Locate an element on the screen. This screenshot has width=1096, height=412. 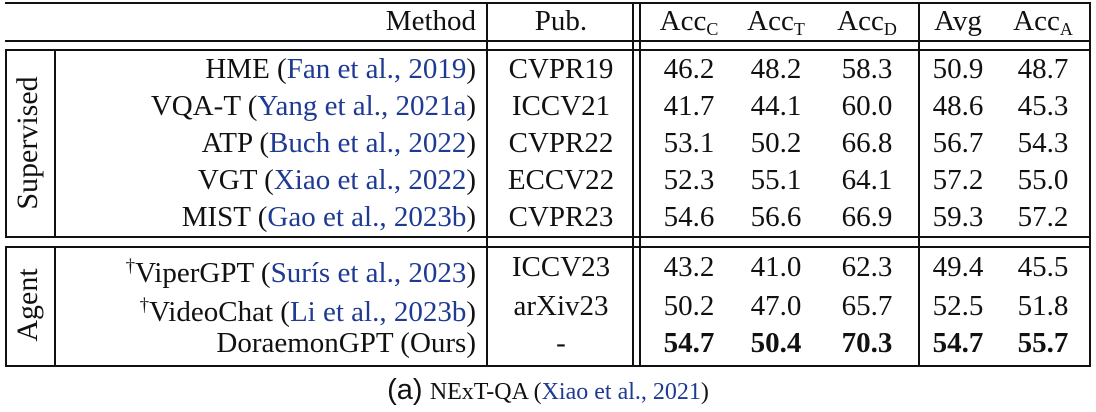
method-citation: Yang et al., 2021a is located at coordinates (362, 106).